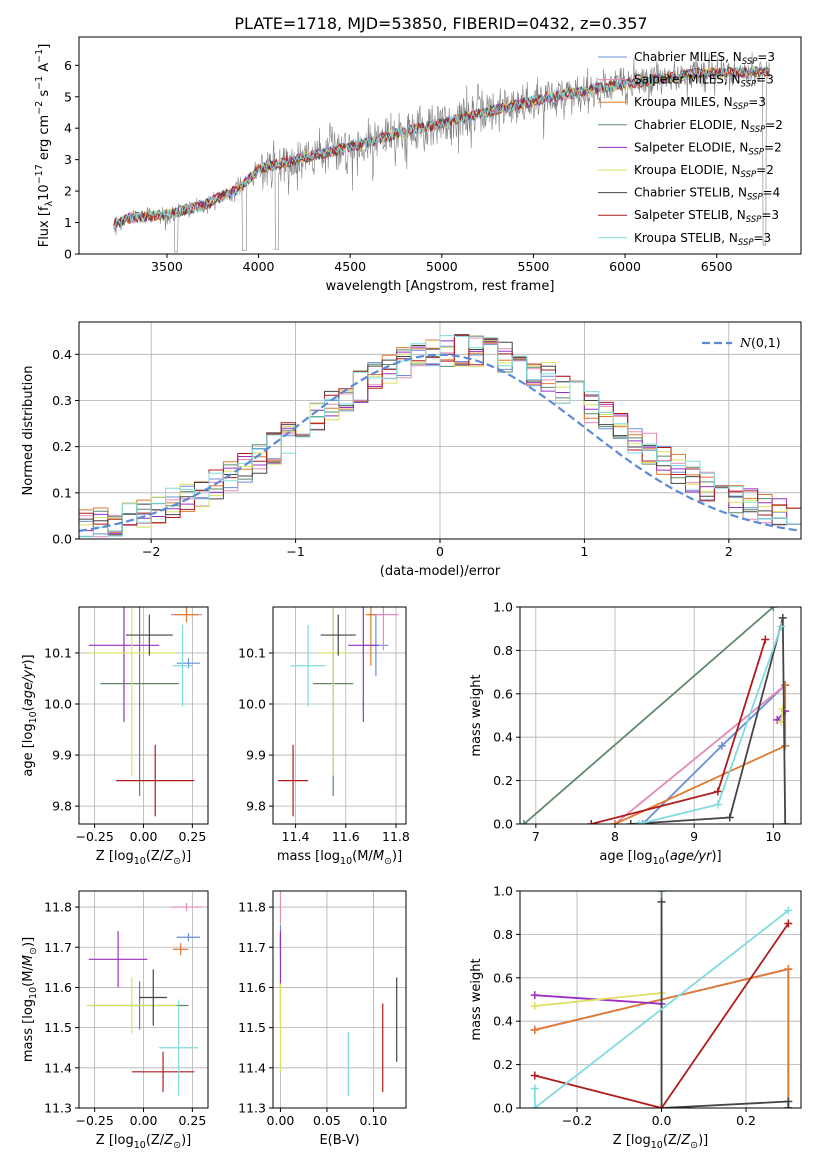 The height and width of the screenshot is (1170, 819). Describe the element at coordinates (704, 58) in the screenshot. I see `legend-label-chabrier-miles: Chabrier MILES, NSSP=3` at that location.